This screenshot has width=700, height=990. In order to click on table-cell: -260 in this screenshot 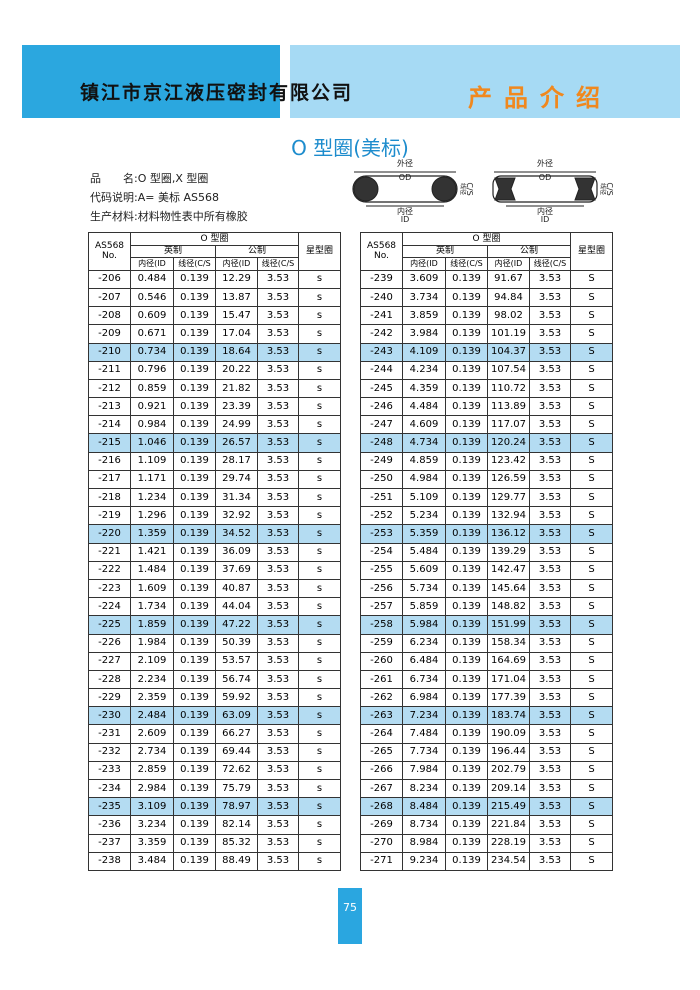, I will do `click(381, 661)`.